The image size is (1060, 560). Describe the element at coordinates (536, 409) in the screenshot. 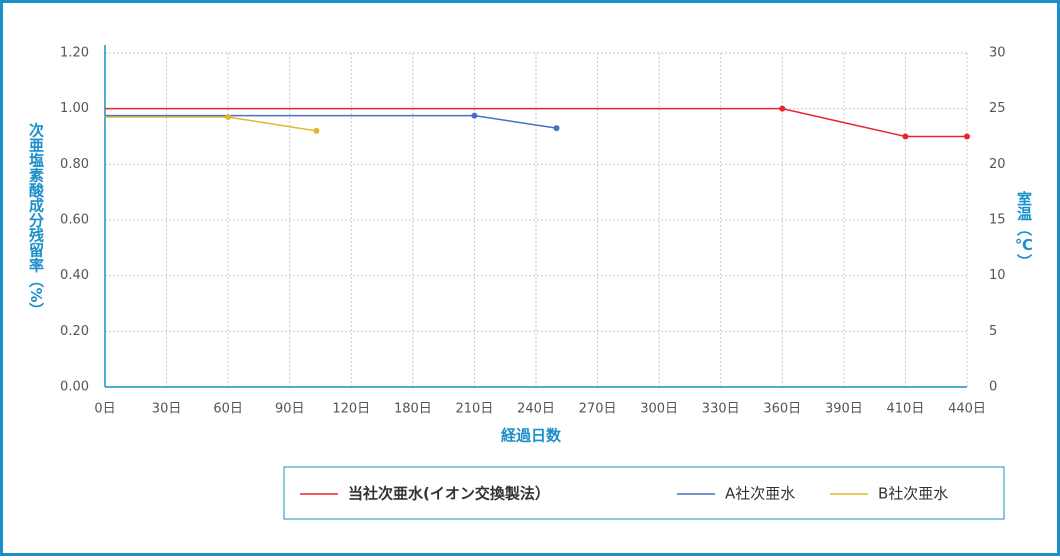

I see `x-tick-label: 240日` at that location.